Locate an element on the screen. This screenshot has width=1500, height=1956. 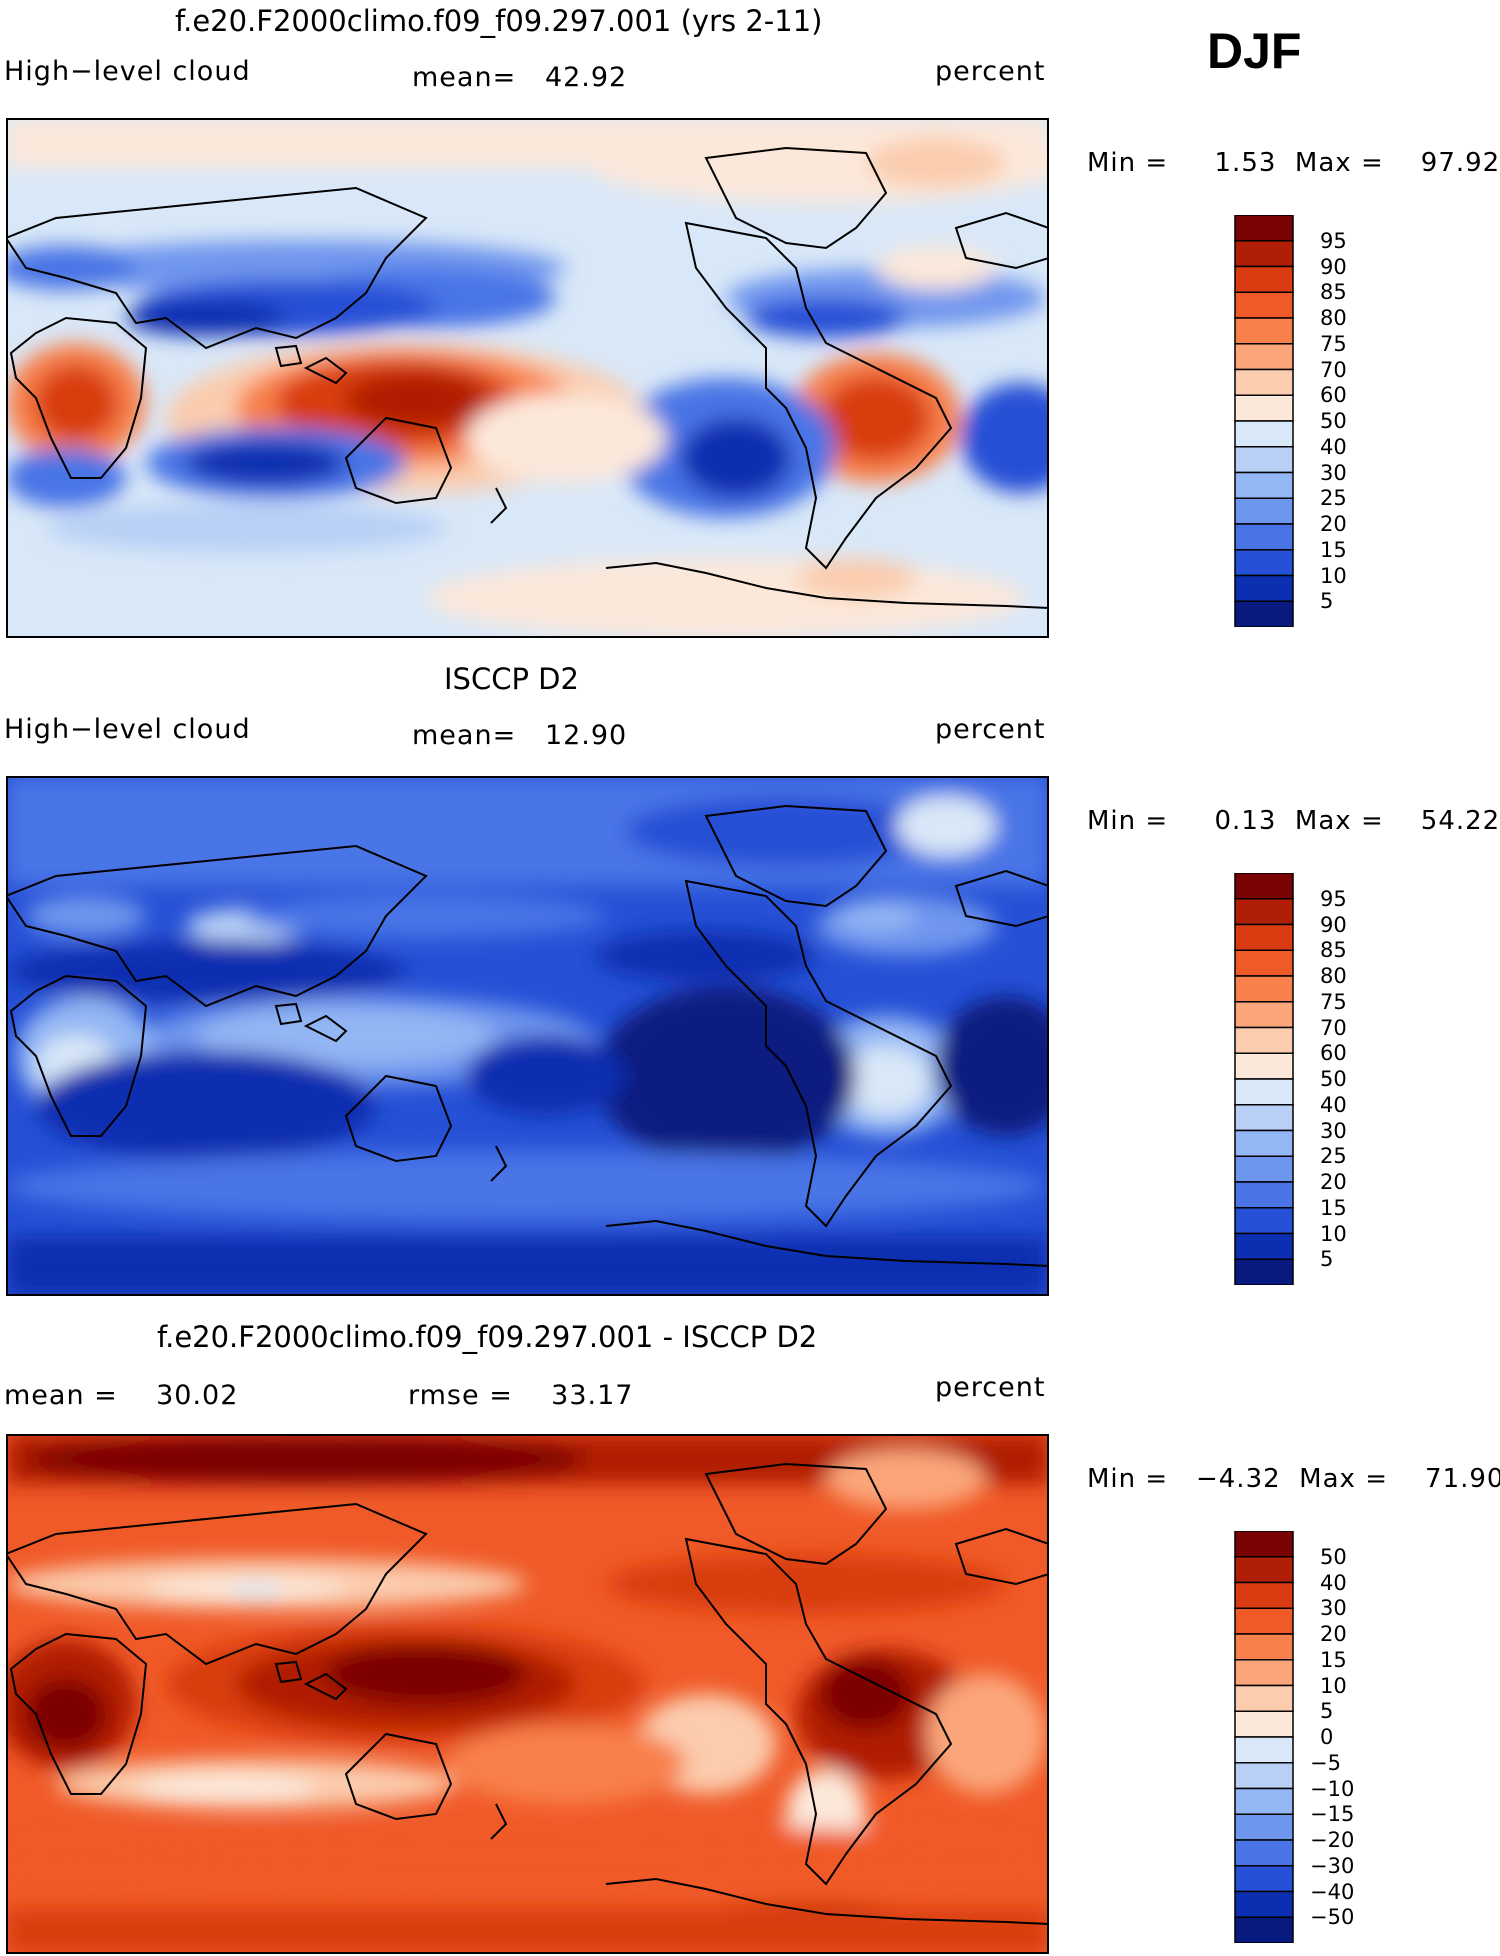
panel-2-colorbar-swatches is located at coordinates (1264, 1079).